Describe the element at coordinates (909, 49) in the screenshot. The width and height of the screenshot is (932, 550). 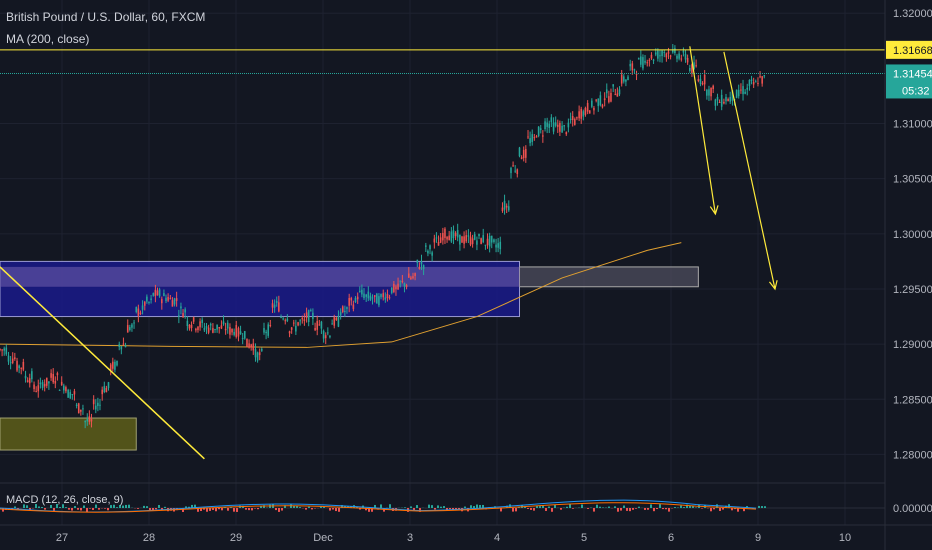
I see `resistance-label-bg` at that location.